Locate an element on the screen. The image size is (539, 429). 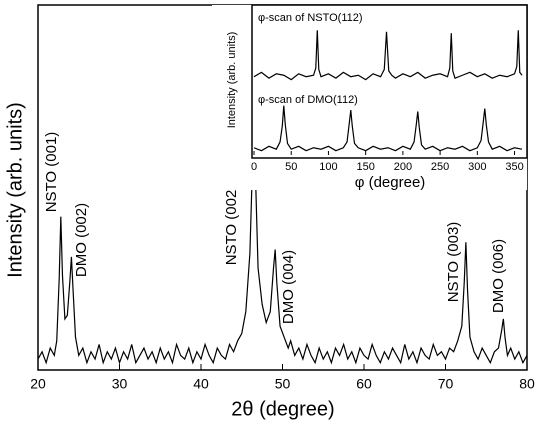
x-tick-label: 300 is located at coordinates (477, 167).